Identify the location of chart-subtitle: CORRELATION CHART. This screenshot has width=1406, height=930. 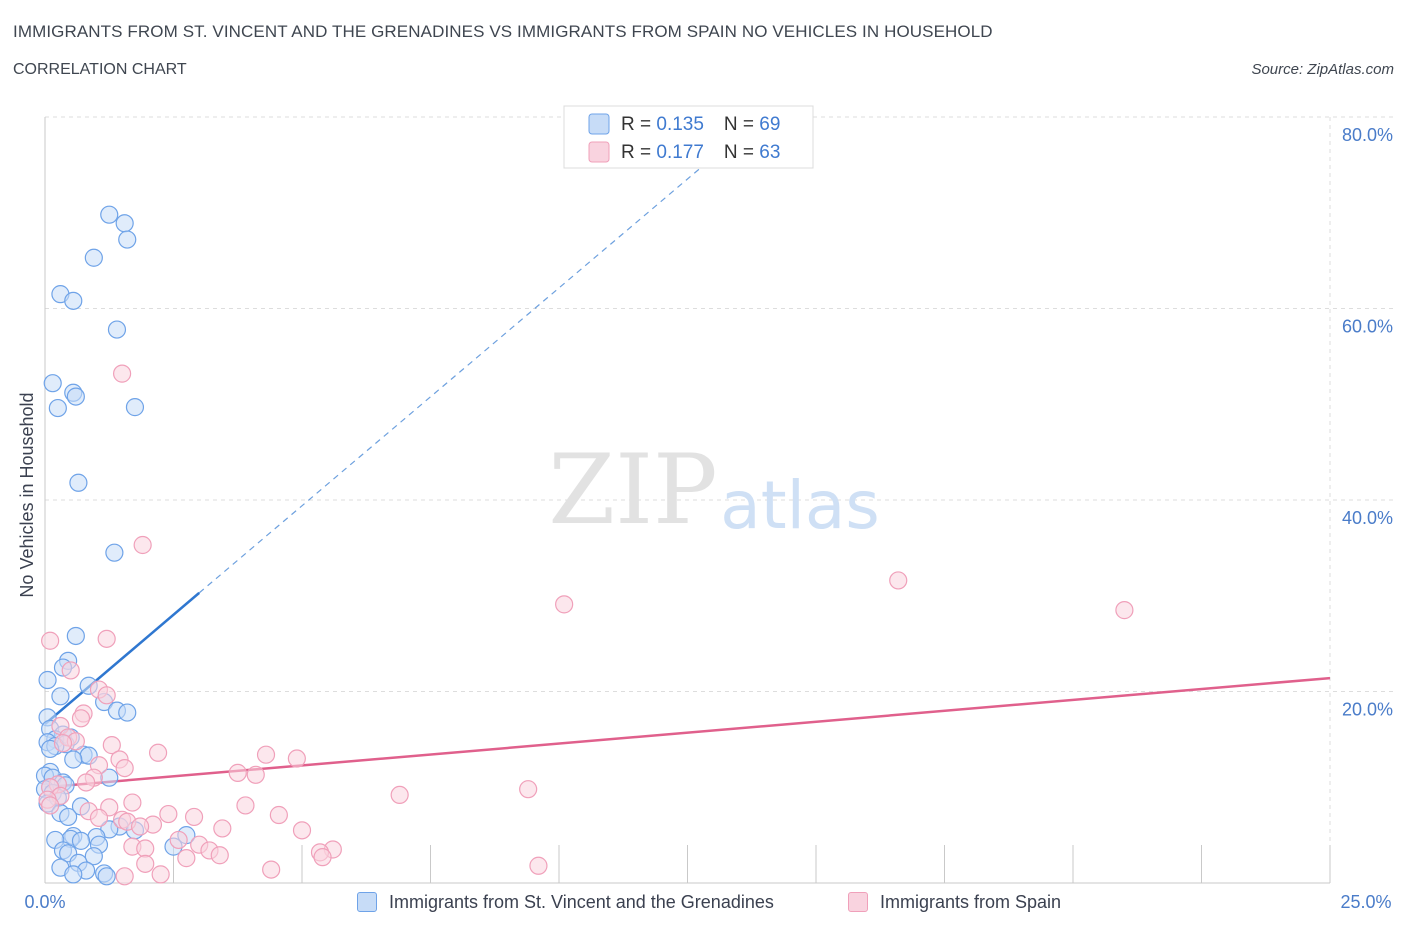
(100, 69).